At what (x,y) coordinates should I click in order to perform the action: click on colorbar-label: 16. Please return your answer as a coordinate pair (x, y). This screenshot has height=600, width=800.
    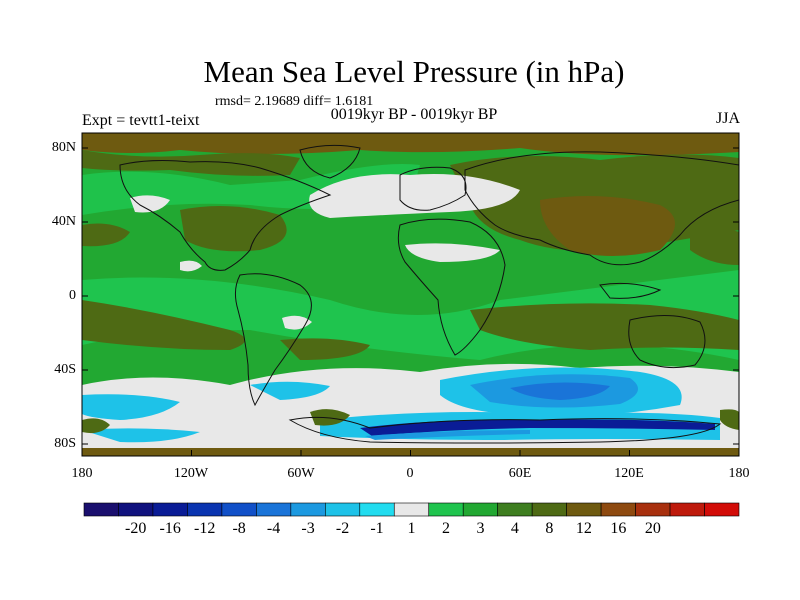
    Looking at the image, I should click on (618, 528).